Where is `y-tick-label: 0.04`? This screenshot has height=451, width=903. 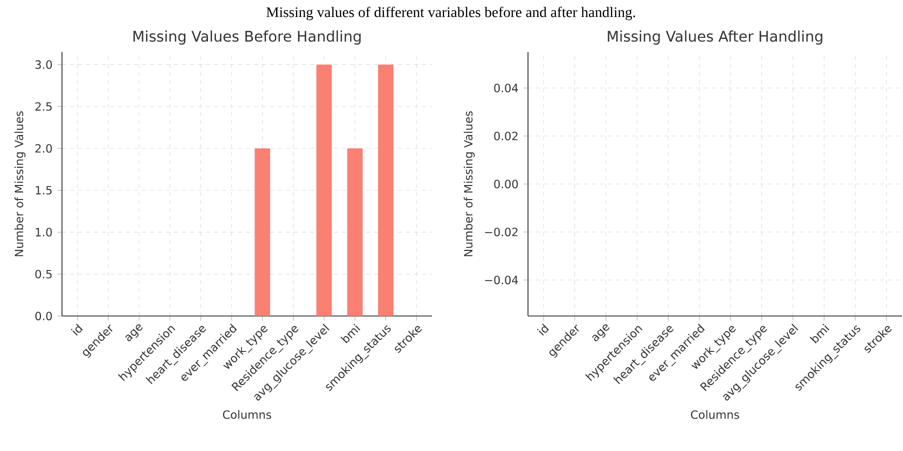
y-tick-label: 0.04 is located at coordinates (506, 88).